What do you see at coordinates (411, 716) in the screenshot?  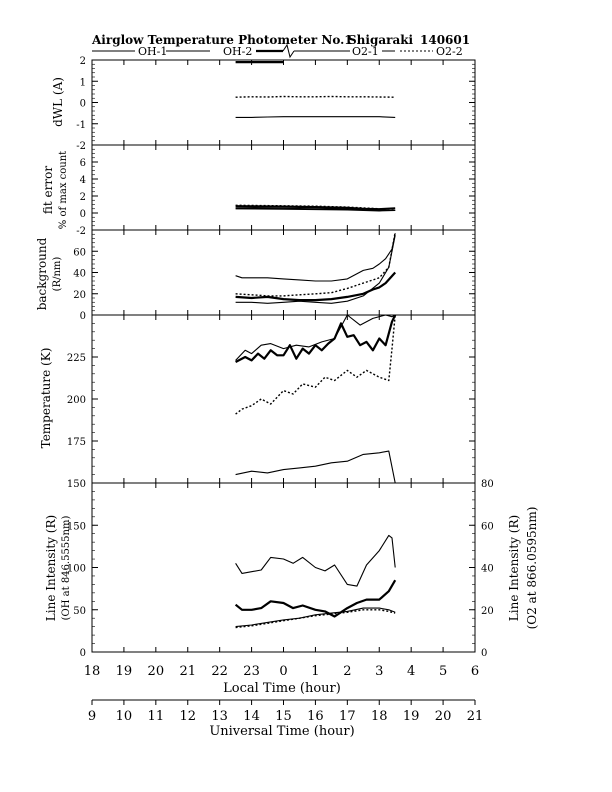 I see `universal-time-tick-label: 19` at bounding box center [411, 716].